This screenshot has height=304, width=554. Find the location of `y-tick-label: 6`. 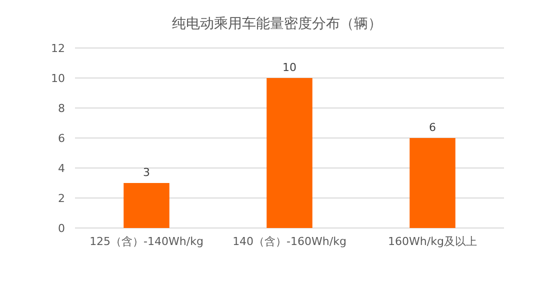

y-tick-label: 6 is located at coordinates (61, 138).